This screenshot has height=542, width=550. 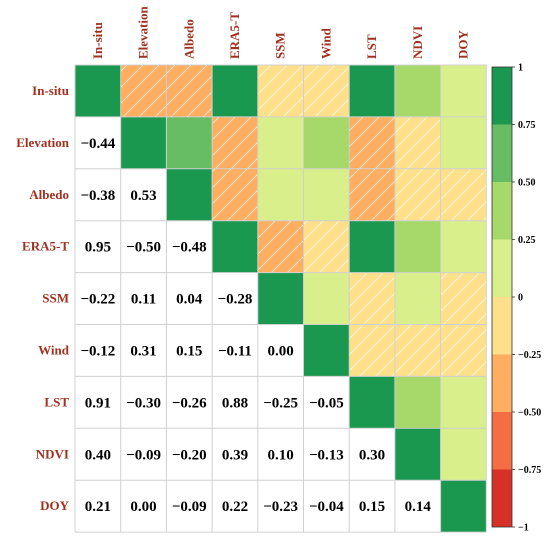 I want to click on cell-value-label: 0.88, so click(x=235, y=403).